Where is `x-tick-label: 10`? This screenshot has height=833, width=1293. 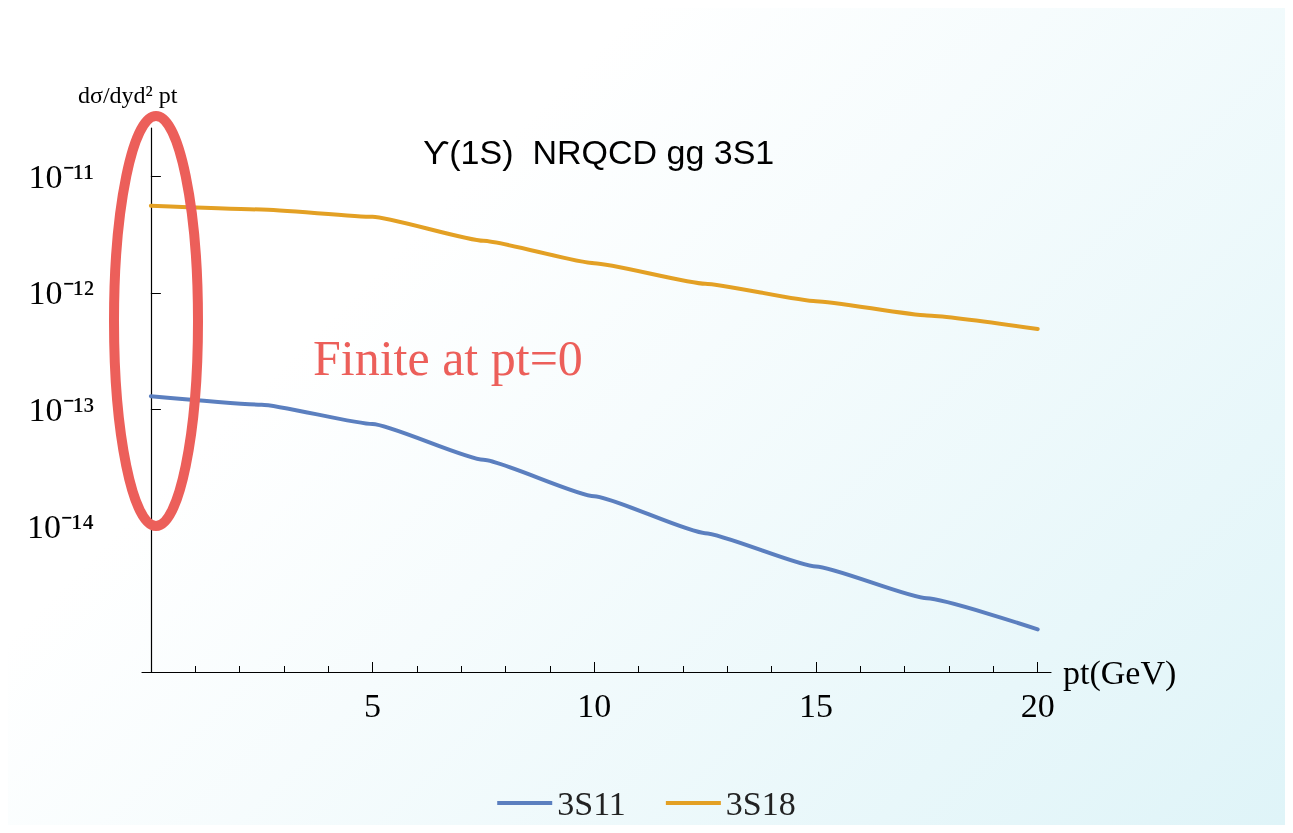 x-tick-label: 10 is located at coordinates (594, 705).